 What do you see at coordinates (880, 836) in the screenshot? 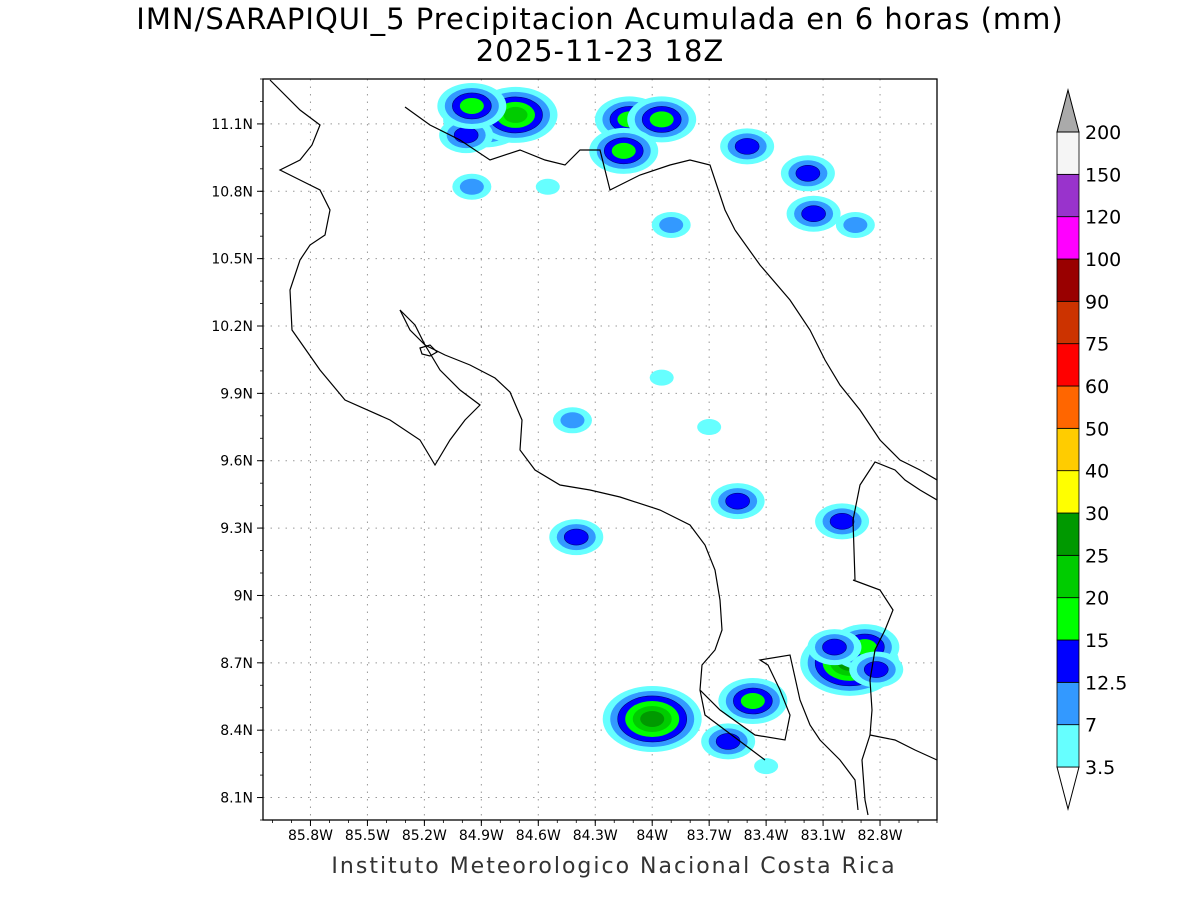
I see `lon-tick-label: 82.8W` at bounding box center [880, 836].